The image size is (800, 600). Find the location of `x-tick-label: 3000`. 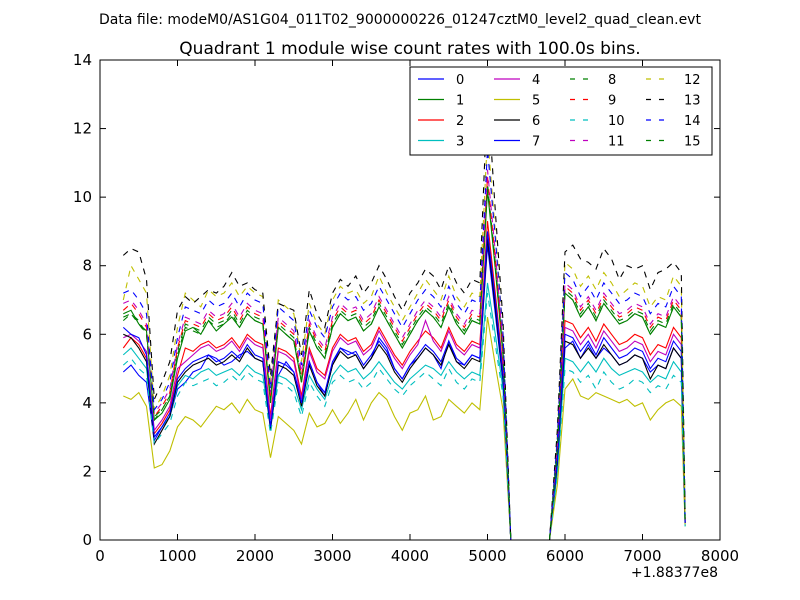

x-tick-label: 3000 is located at coordinates (332, 556).